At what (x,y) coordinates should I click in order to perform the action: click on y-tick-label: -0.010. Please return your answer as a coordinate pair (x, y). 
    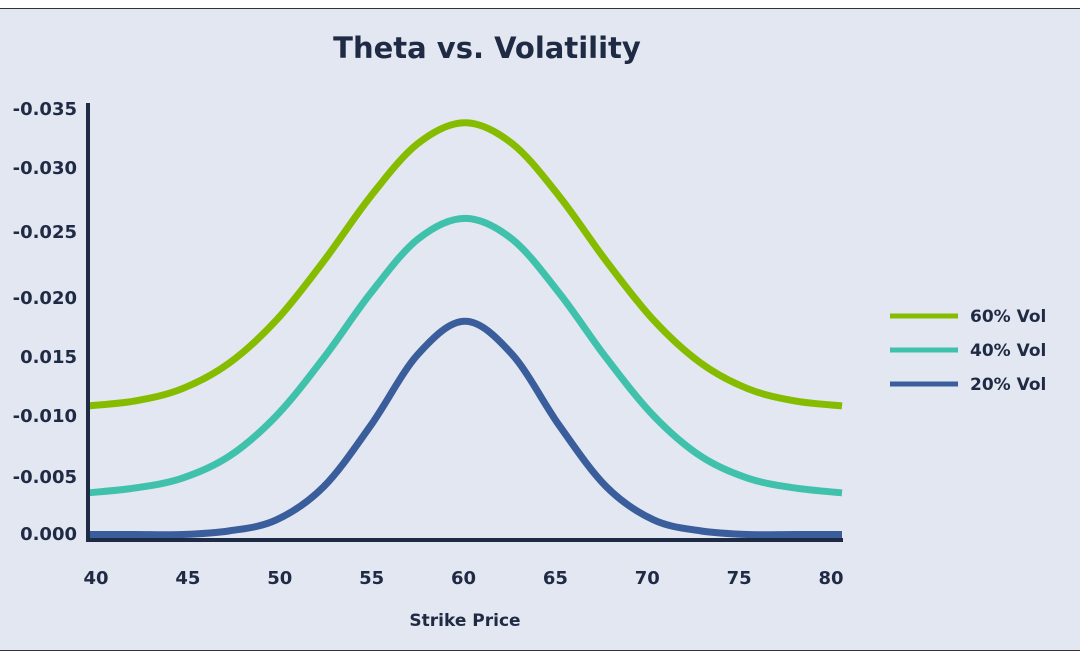
    Looking at the image, I should click on (45, 416).